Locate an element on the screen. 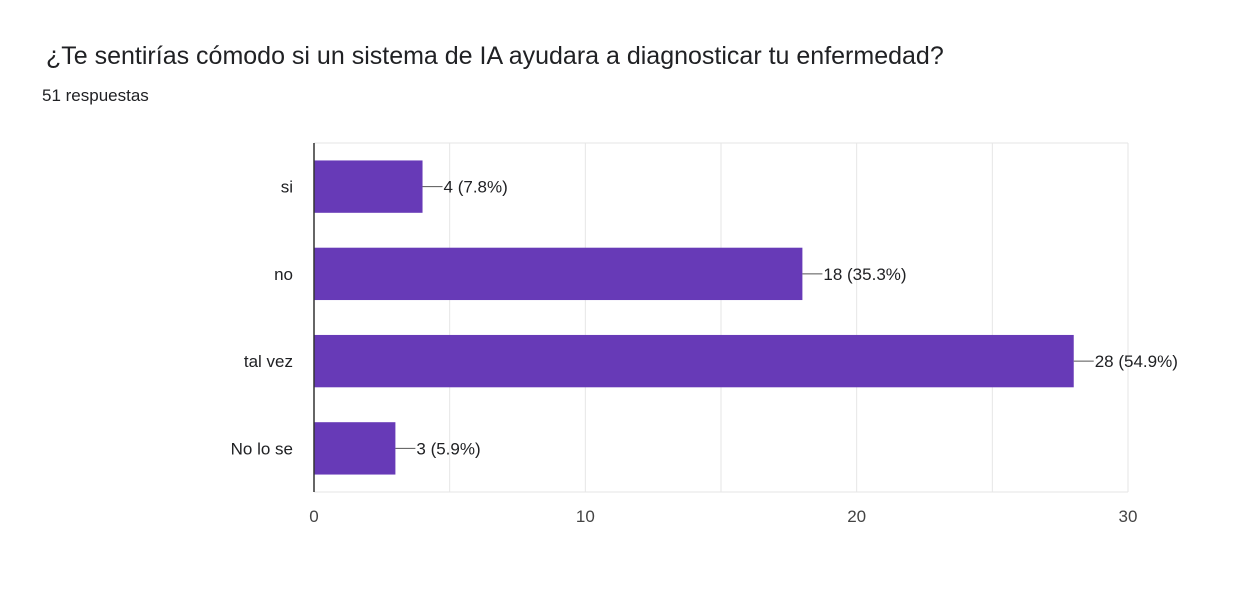 The image size is (1254, 597). response-count: 51 respuestas is located at coordinates (95, 95).